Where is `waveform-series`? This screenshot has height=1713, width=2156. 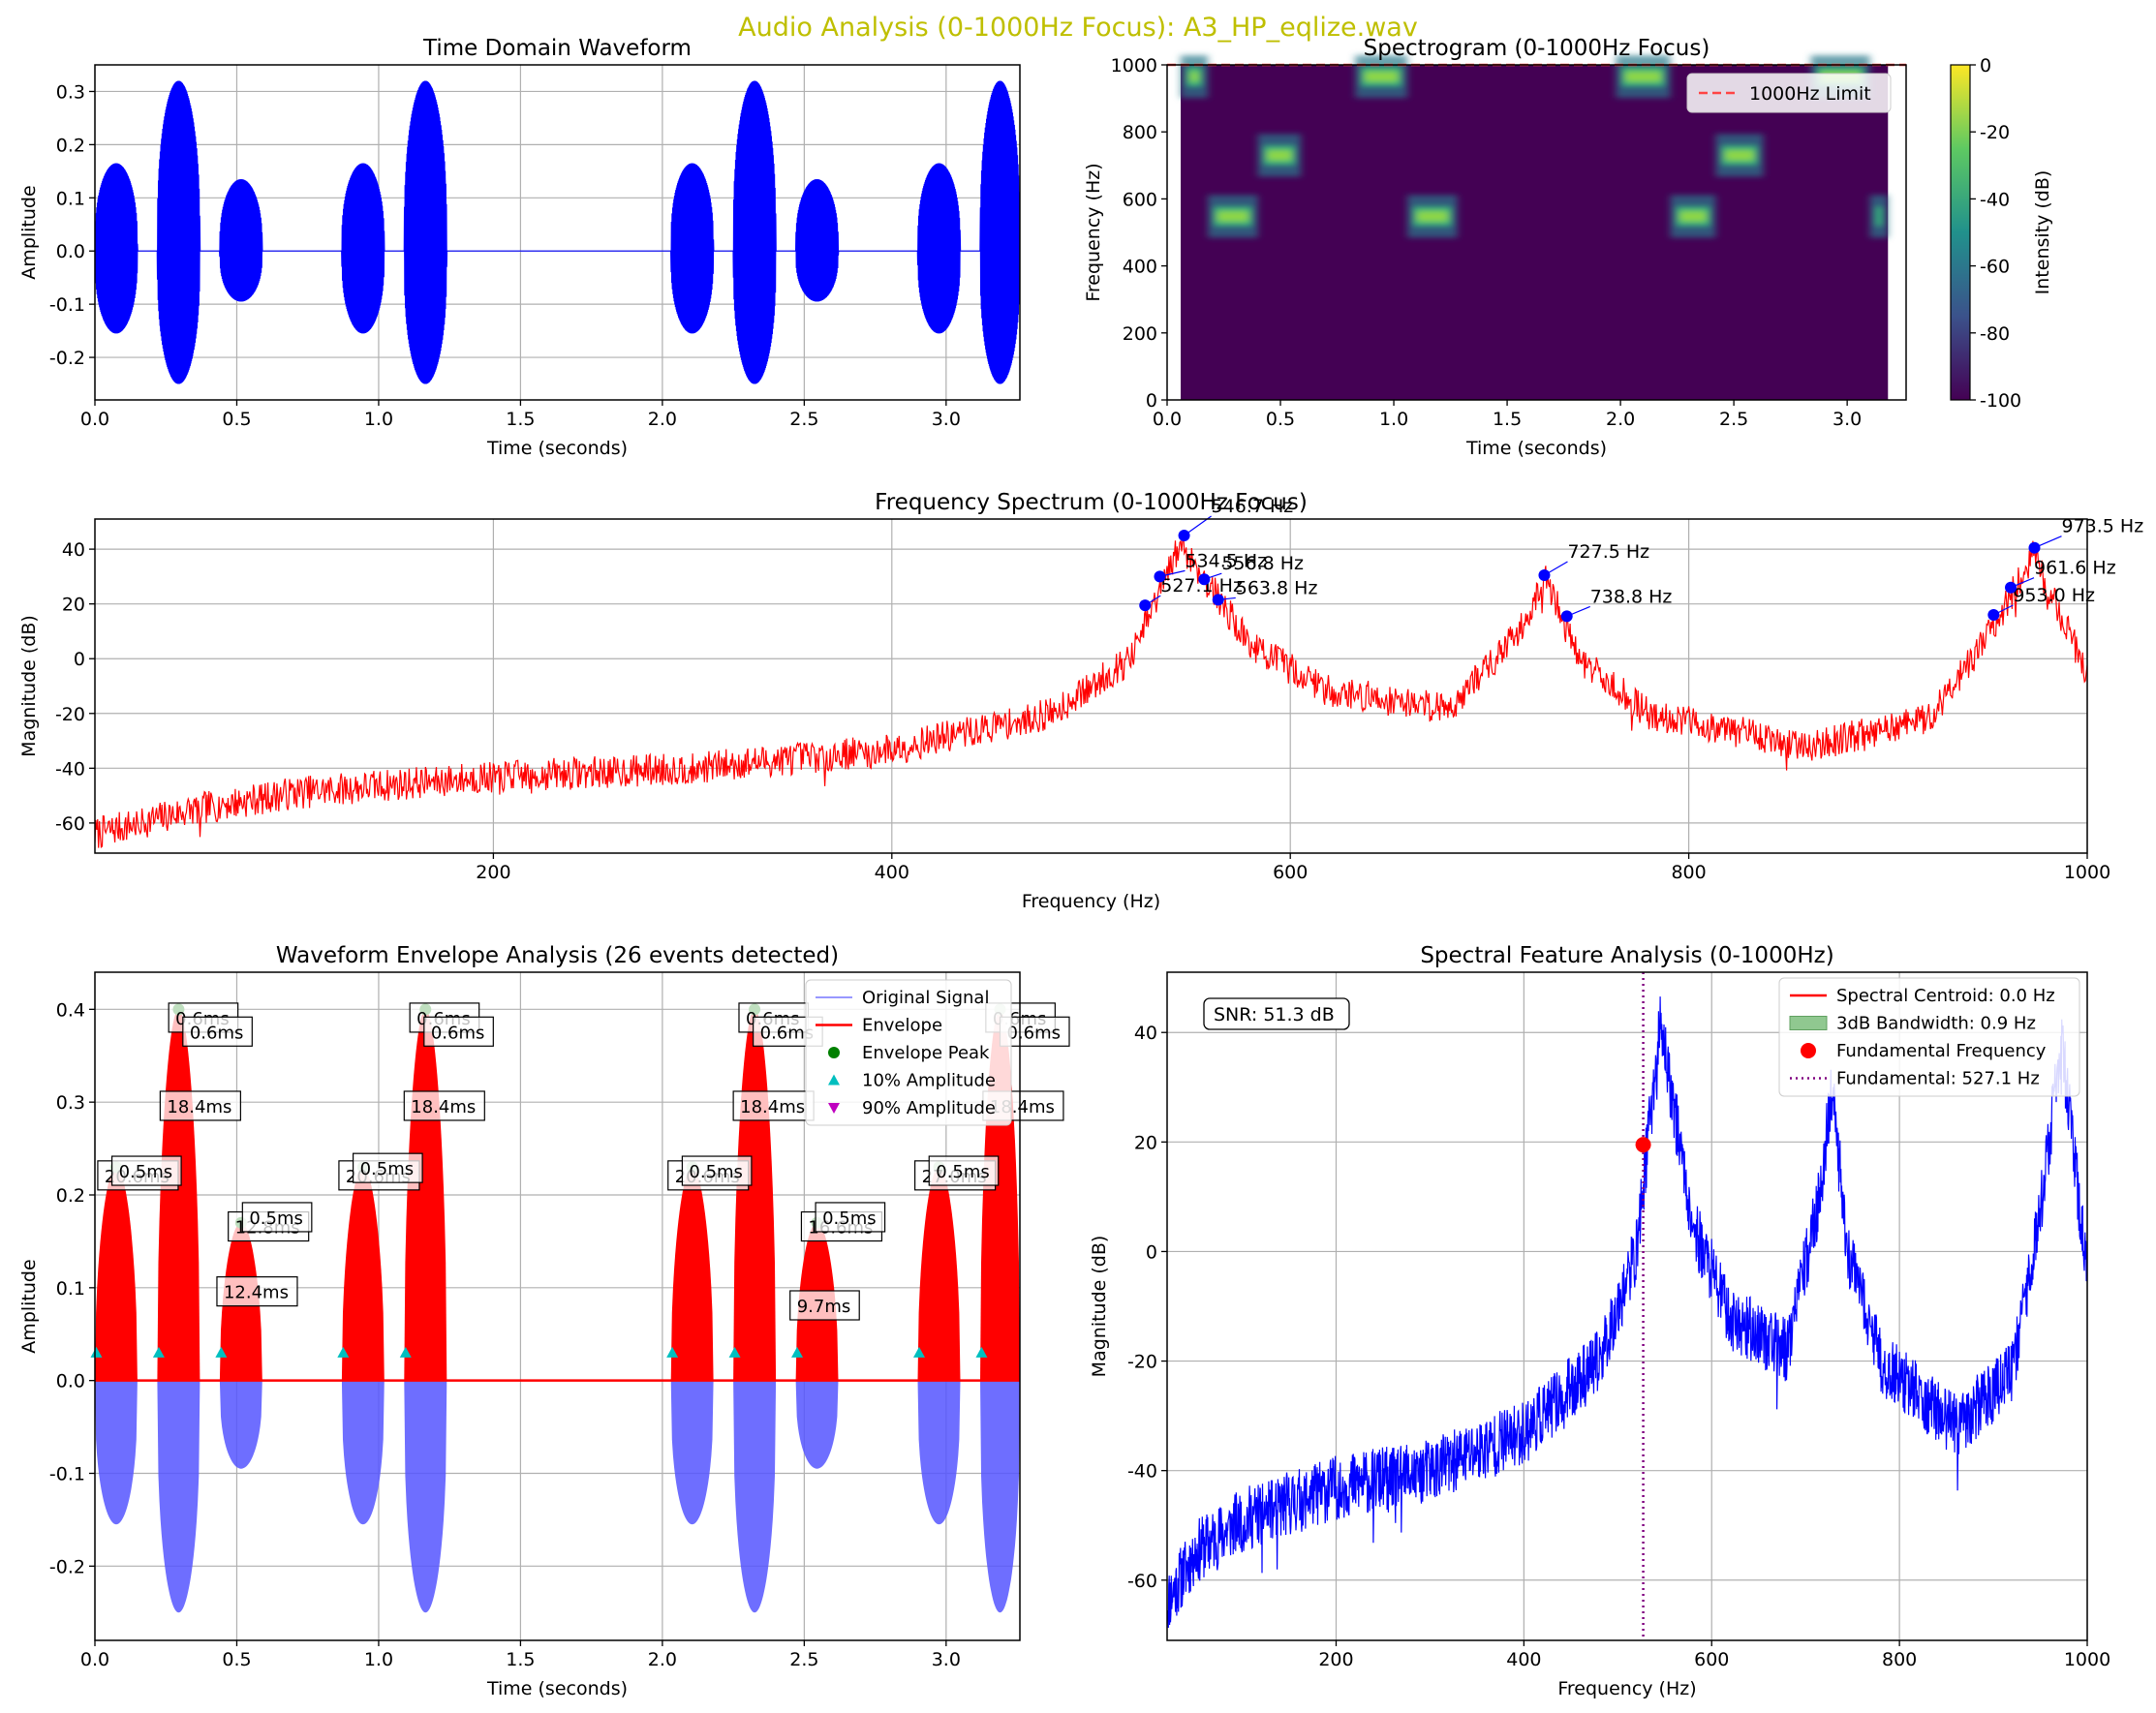
waveform-series is located at coordinates (558, 232).